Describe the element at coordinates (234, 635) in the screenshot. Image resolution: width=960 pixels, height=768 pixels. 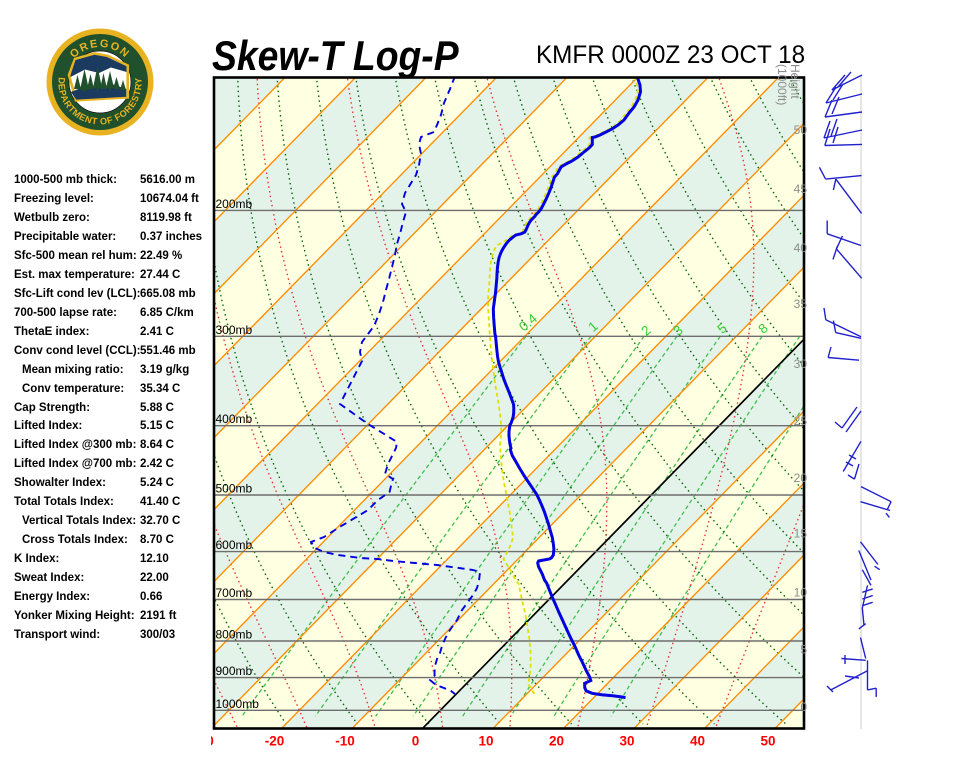
I see `svg-text: 800mb` at that location.